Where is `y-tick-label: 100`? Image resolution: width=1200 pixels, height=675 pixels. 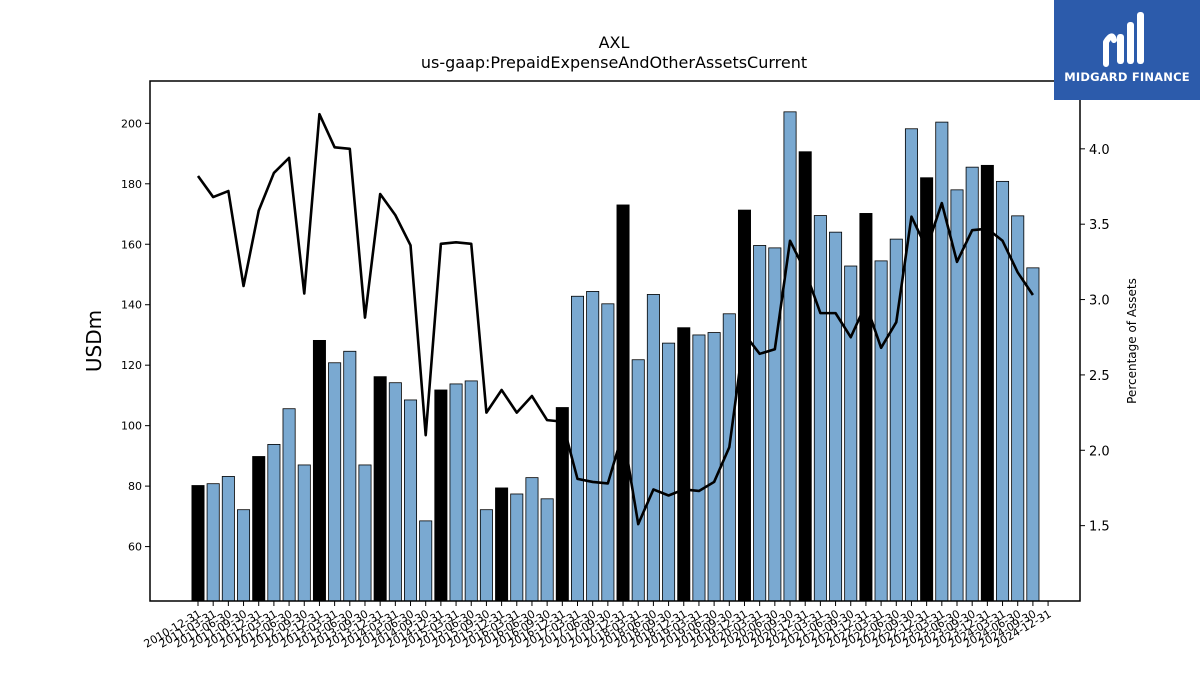
y-tick-label: 100 is located at coordinates (131, 426).